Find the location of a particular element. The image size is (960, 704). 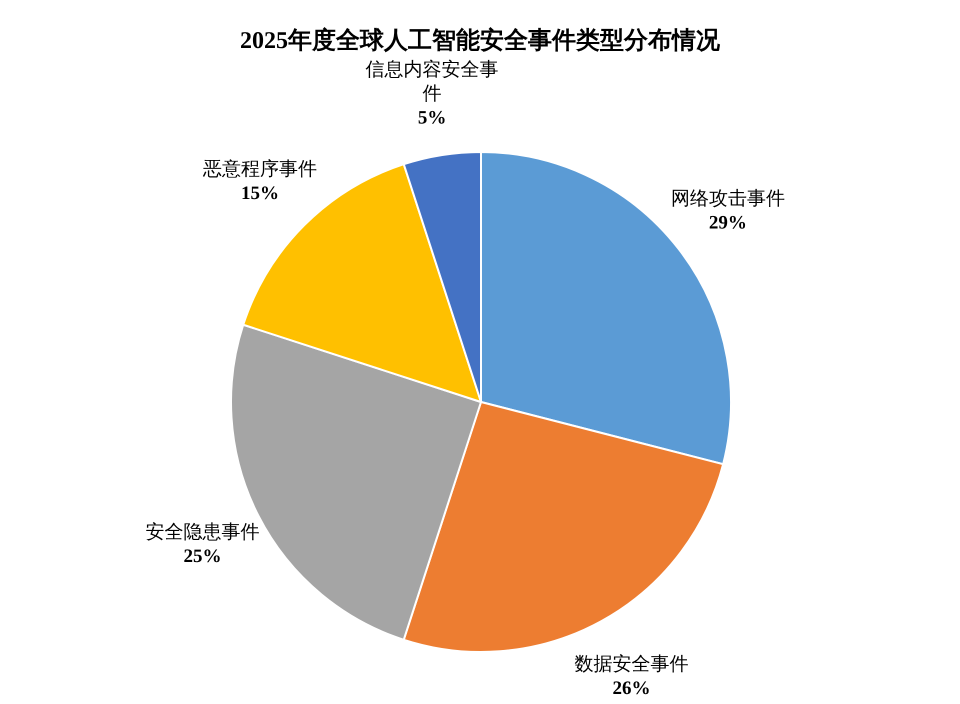

slice-label: 安全隐患事件 is located at coordinates (203, 531).